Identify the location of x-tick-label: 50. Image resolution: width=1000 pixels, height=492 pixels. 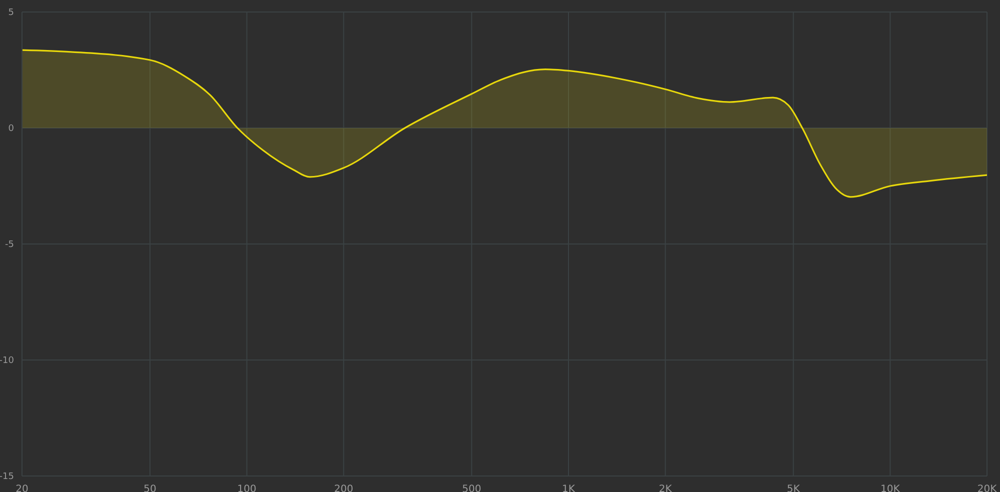
(150, 488).